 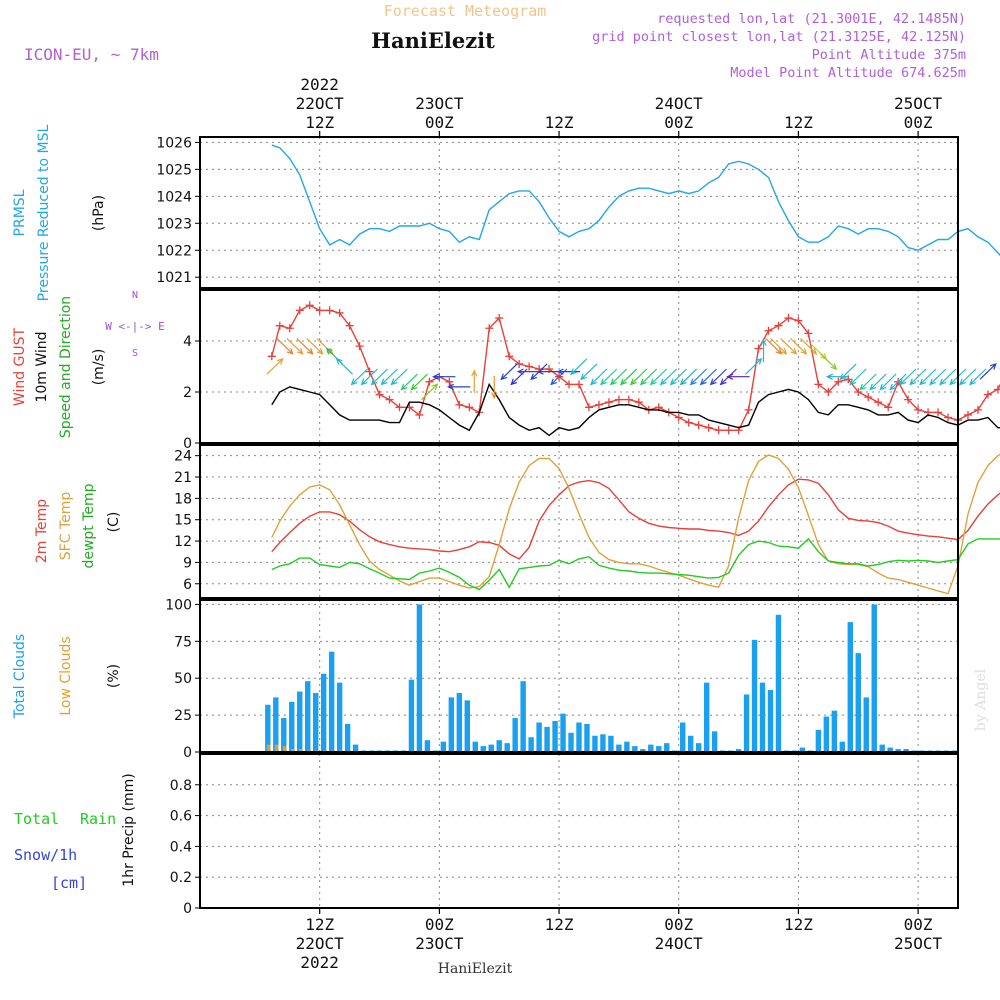 What do you see at coordinates (579, 212) in the screenshot?
I see `pressure-frame` at bounding box center [579, 212].